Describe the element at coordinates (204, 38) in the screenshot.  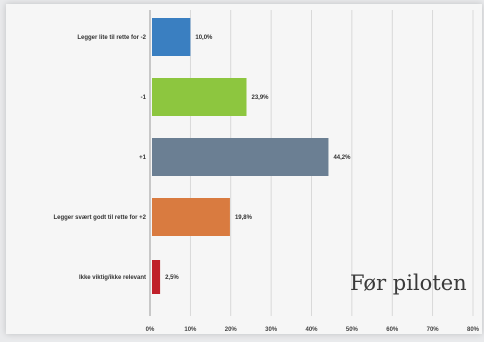
I see `value-label: 10,0%` at that location.